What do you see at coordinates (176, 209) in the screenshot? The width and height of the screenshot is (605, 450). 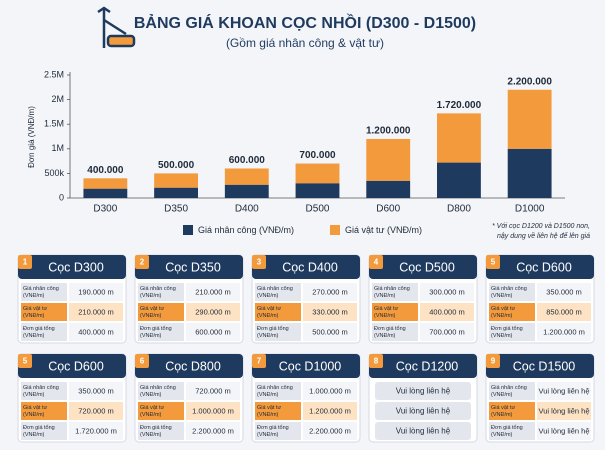 I see `x-tick-label: D350` at bounding box center [176, 209].